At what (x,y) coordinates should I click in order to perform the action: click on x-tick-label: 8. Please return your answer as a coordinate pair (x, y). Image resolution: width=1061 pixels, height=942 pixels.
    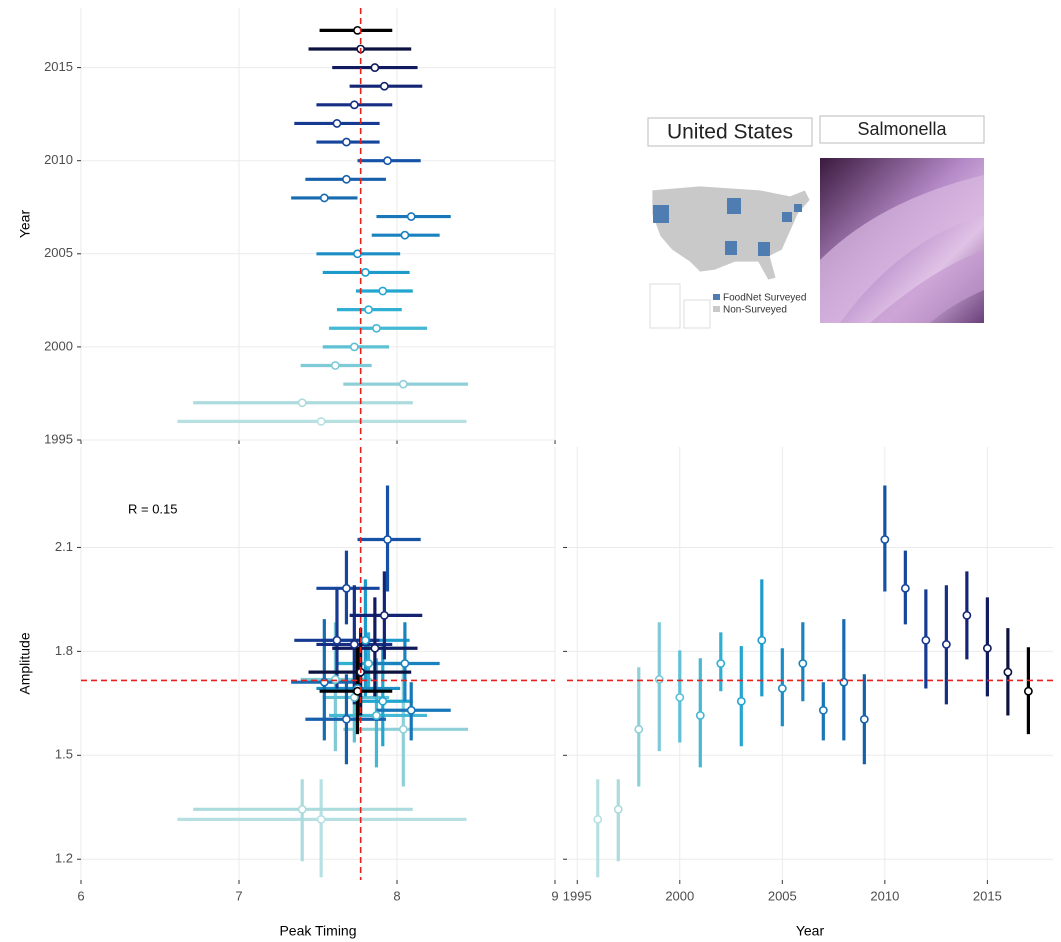
    Looking at the image, I should click on (396, 895).